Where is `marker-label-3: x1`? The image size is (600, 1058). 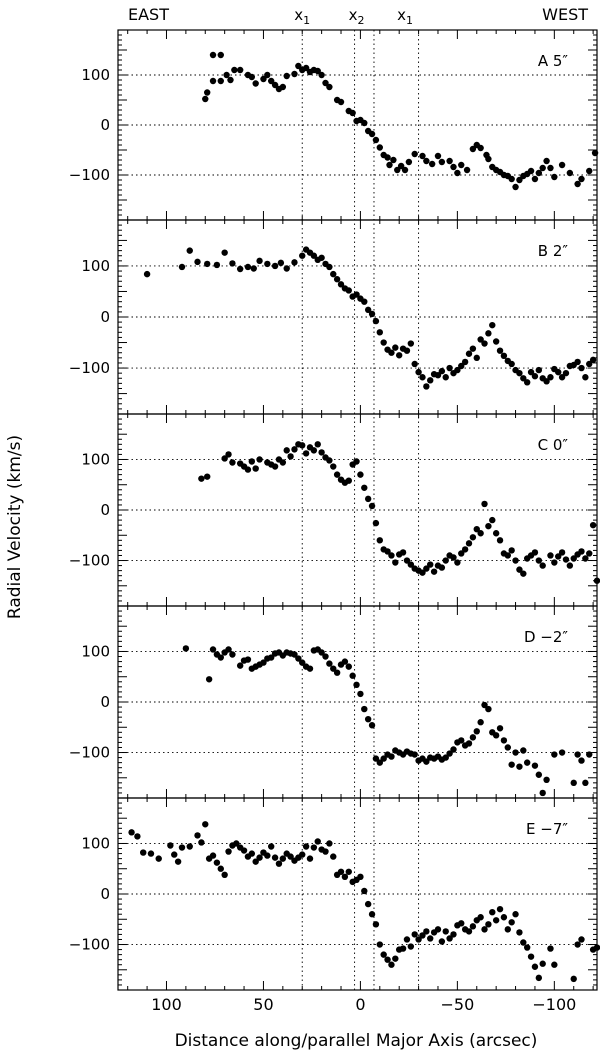
marker-label-3: x1 is located at coordinates (405, 16).